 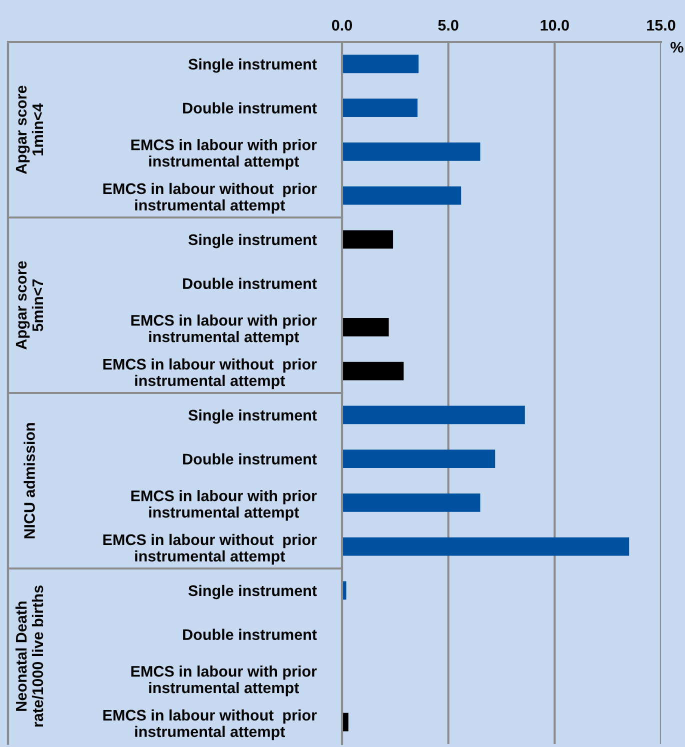 I want to click on text: Apgar score 1min<4, so click(x=30, y=130).